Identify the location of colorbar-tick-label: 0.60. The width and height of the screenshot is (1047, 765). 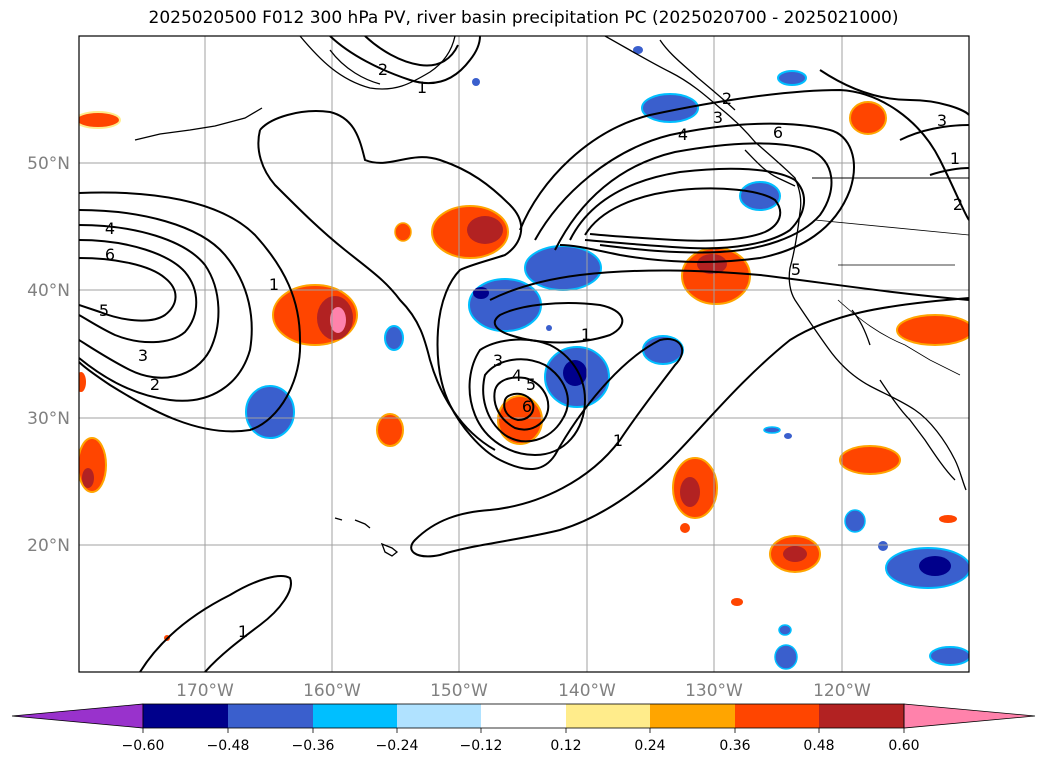
(903, 746).